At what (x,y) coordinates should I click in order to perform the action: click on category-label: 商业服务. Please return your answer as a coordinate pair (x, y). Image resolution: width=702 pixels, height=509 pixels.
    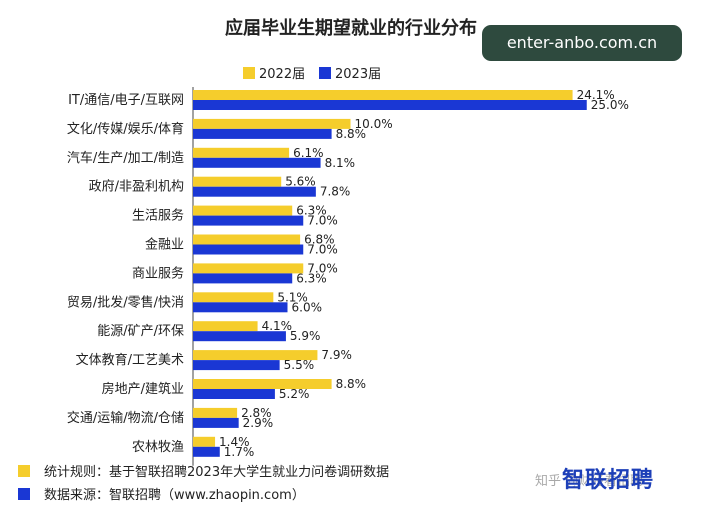
    Looking at the image, I should click on (158, 273).